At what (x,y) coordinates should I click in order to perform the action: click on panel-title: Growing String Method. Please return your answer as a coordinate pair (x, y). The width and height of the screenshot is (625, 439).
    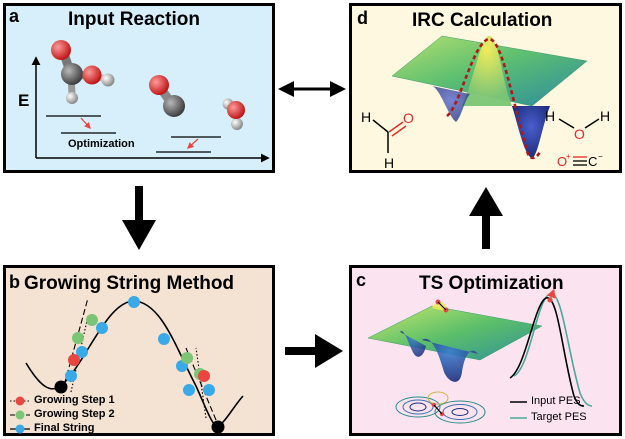
    Looking at the image, I should click on (129, 283).